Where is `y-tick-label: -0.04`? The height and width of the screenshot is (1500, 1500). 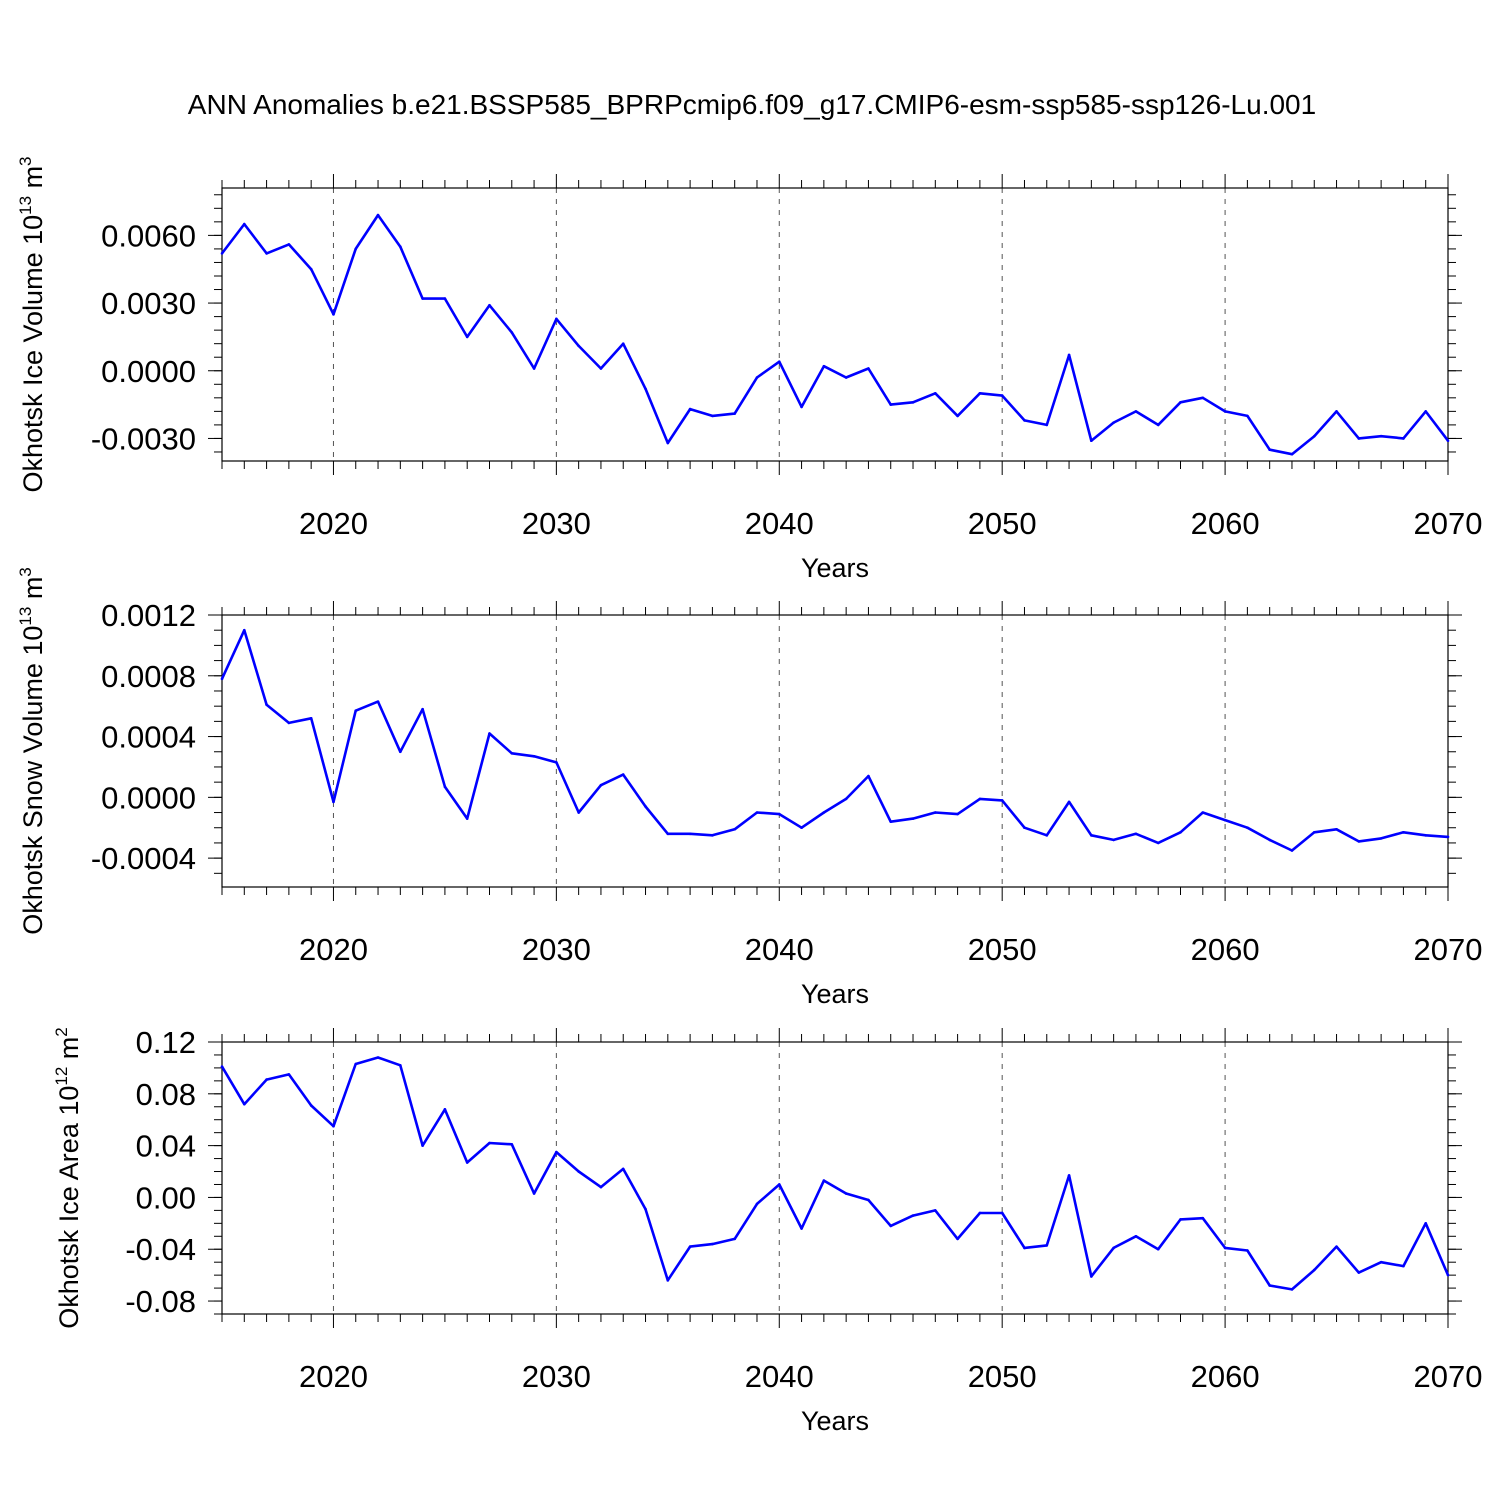 y-tick-label: -0.04 is located at coordinates (160, 1249).